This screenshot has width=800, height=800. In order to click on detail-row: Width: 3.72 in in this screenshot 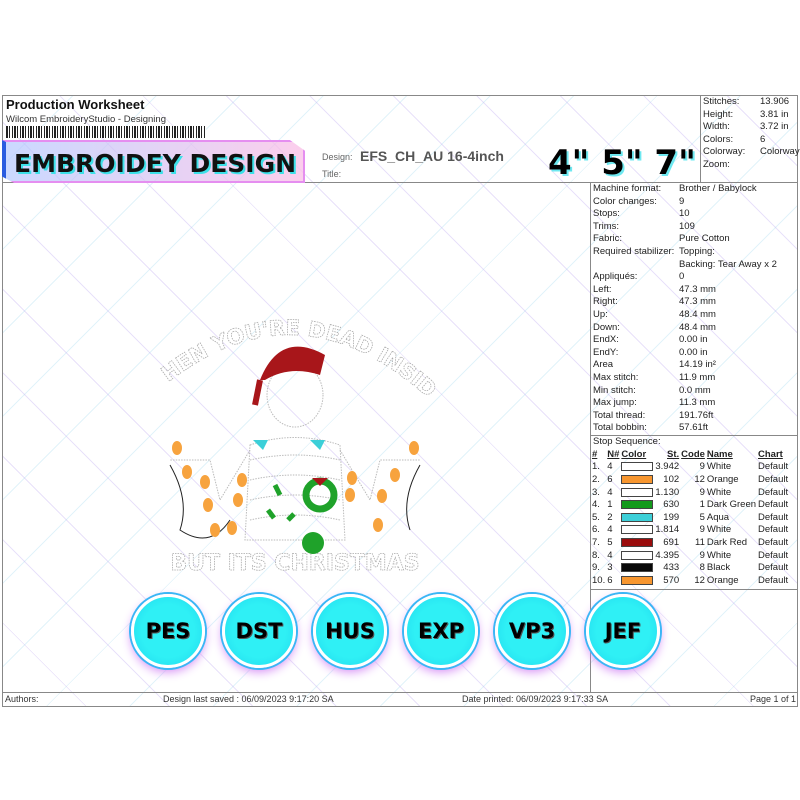, I will do `click(751, 127)`.